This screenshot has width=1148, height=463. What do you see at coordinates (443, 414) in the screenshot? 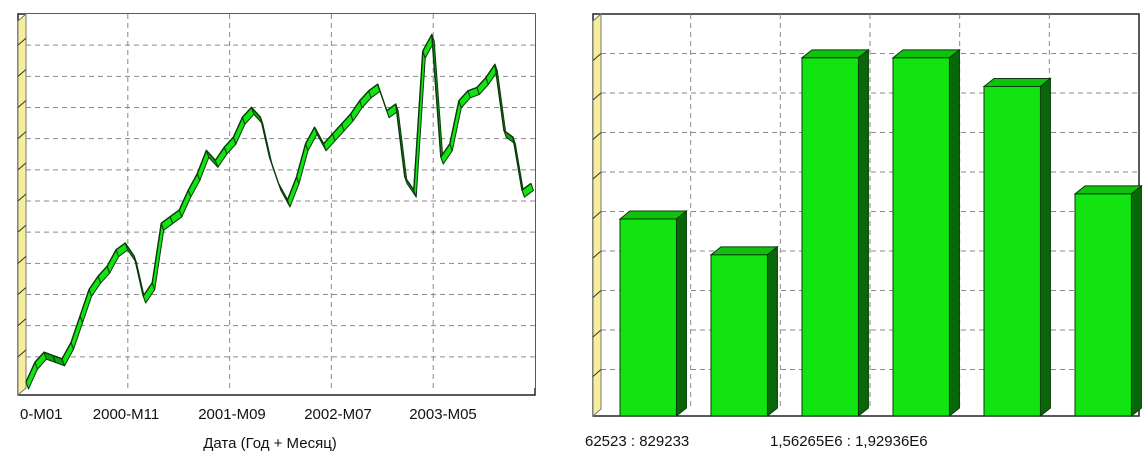
I see `line-x-tick-label: 2003-M05` at bounding box center [443, 414].